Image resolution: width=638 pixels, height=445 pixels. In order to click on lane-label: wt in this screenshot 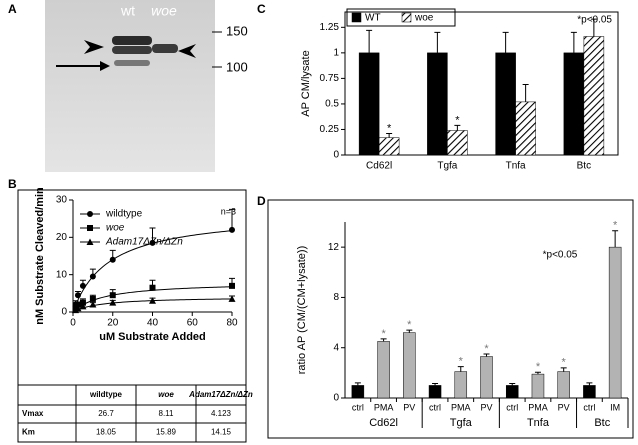, I will do `click(127, 11)`.